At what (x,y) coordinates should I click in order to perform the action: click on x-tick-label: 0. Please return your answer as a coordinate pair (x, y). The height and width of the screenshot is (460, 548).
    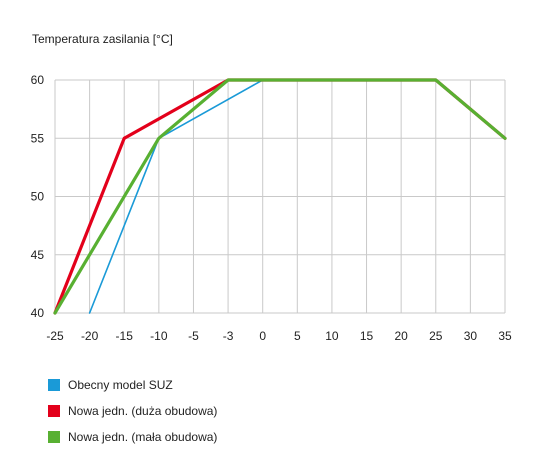
    Looking at the image, I should click on (262, 336).